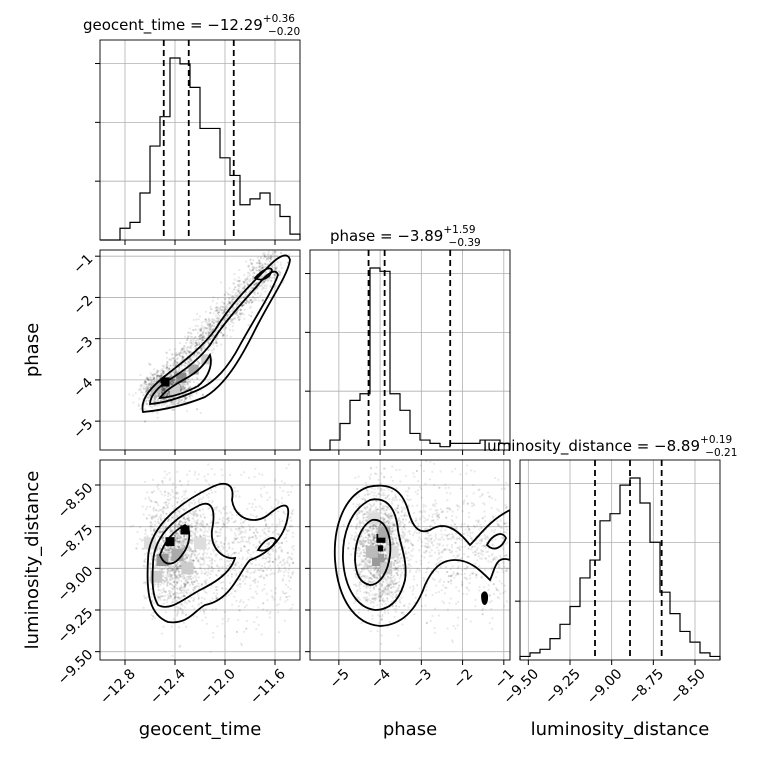 The height and width of the screenshot is (760, 760). Describe the element at coordinates (76, 626) in the screenshot. I see `ytick-label-luminosity-distance: −9.25` at that location.